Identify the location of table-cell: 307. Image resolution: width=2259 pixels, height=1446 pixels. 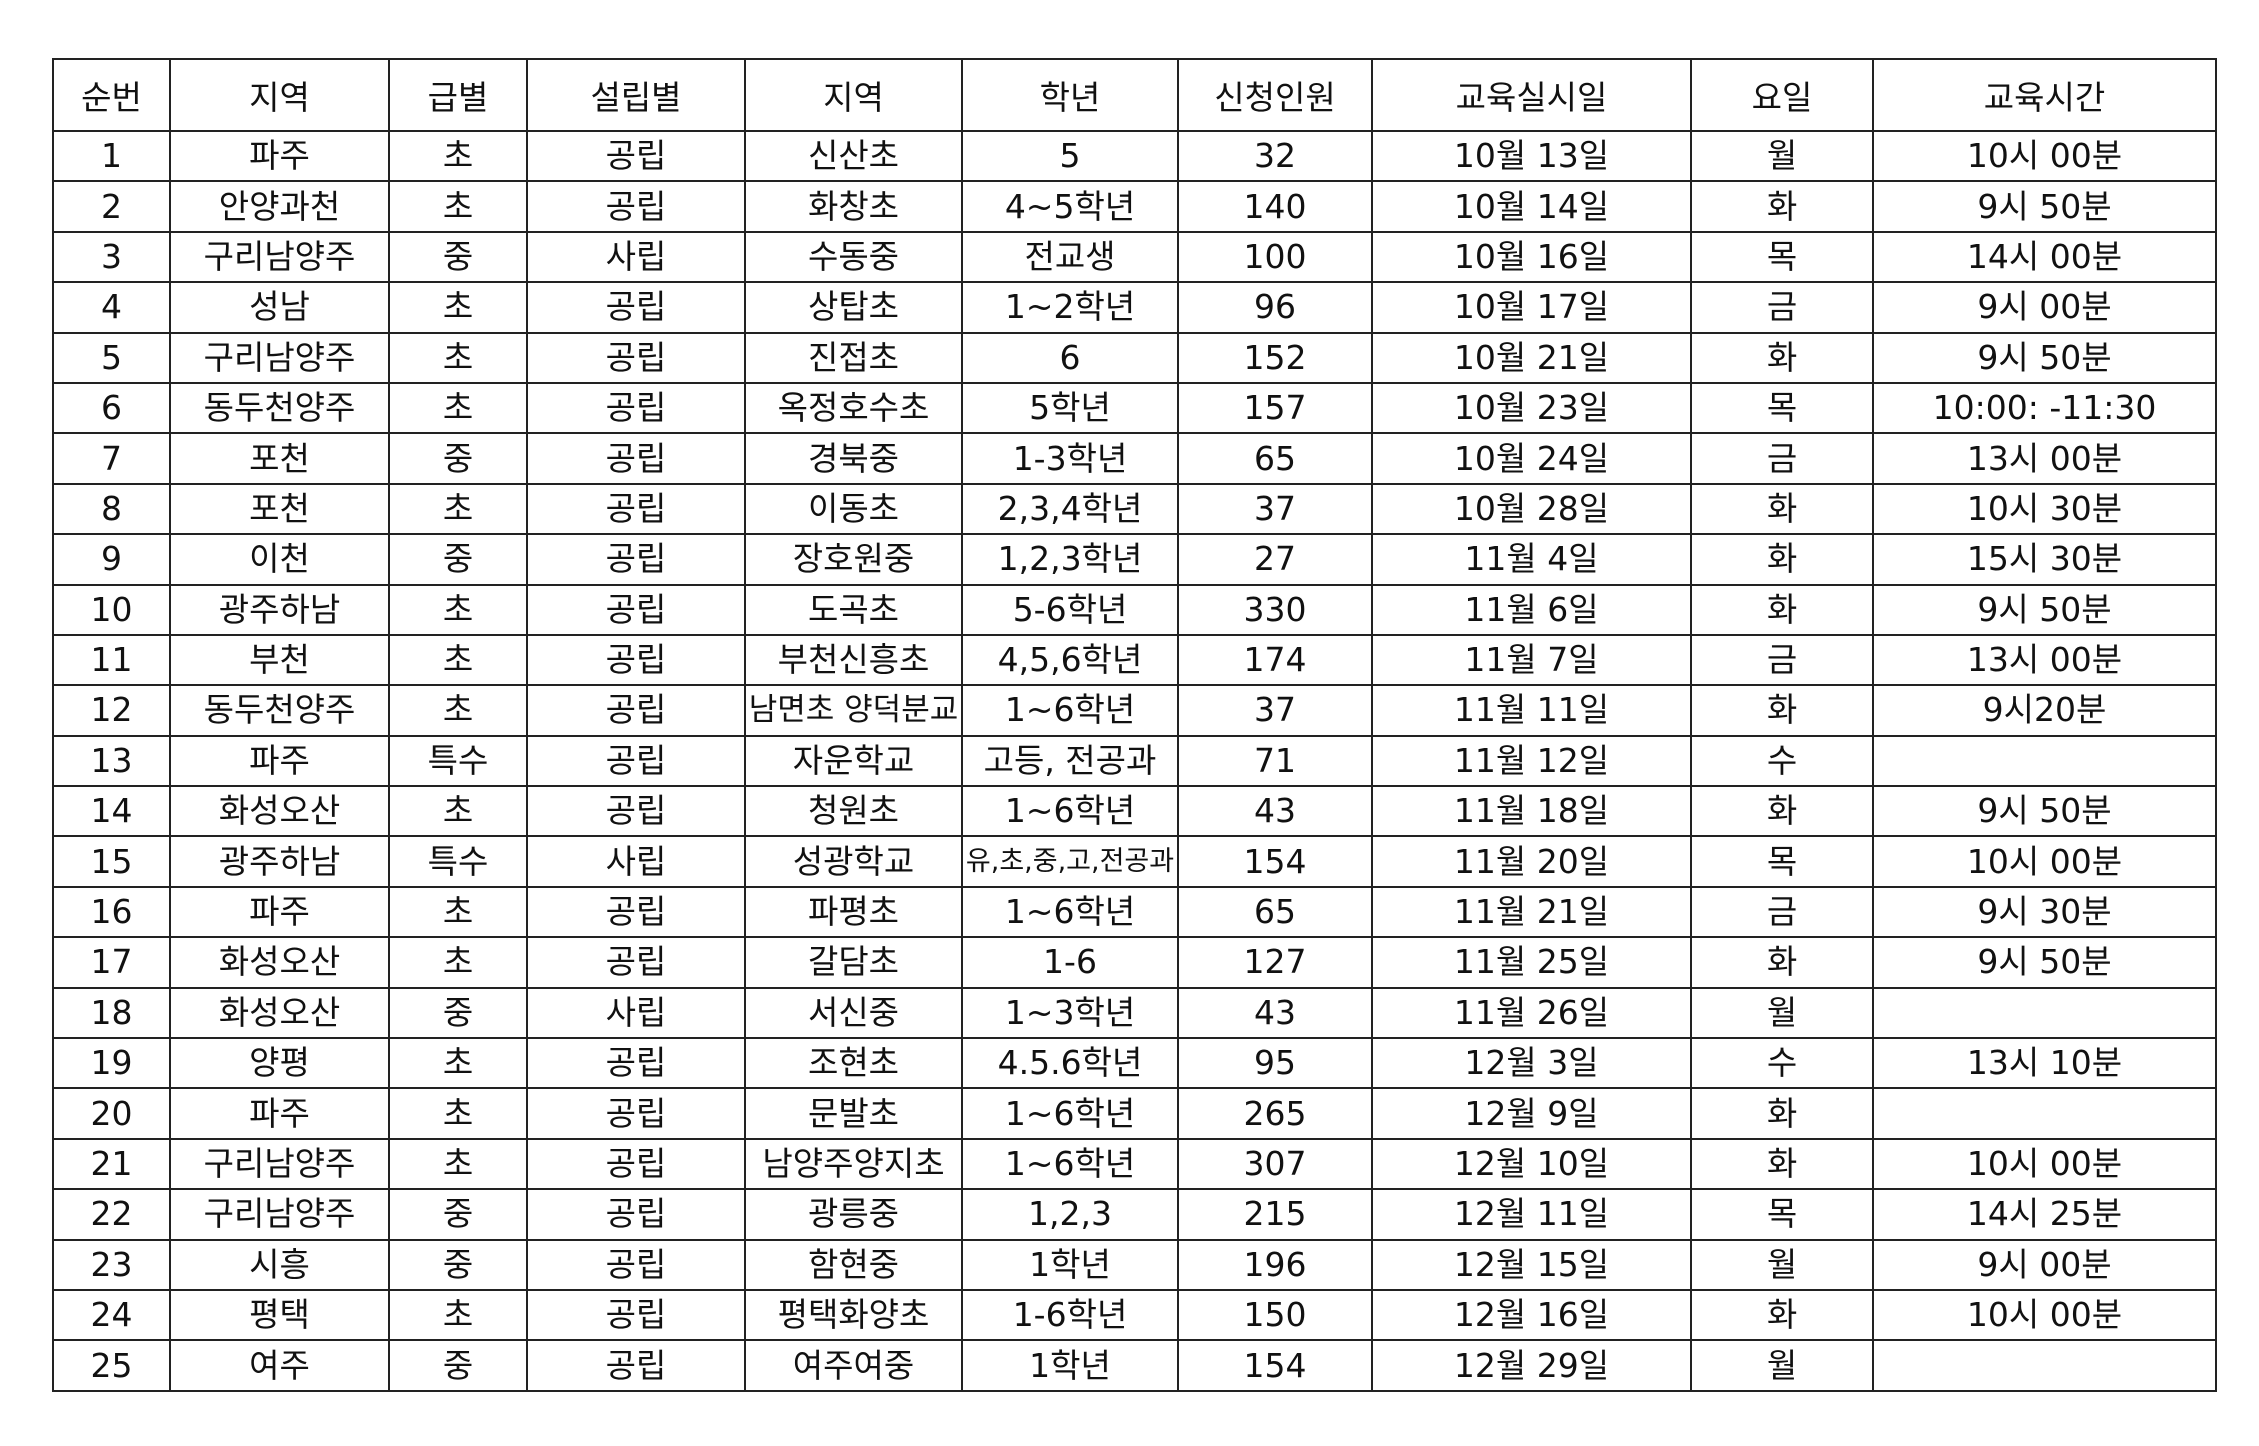
(1275, 1164).